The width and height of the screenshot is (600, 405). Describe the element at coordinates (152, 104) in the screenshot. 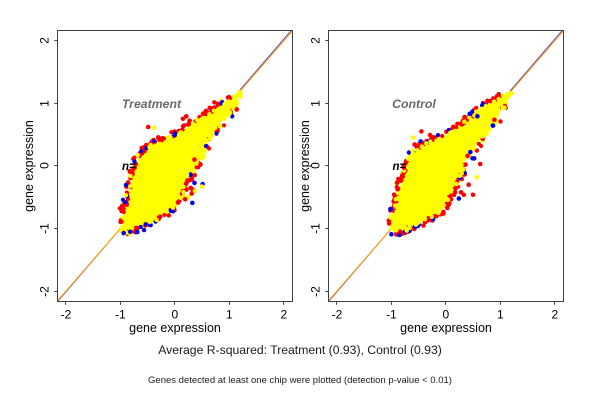

I see `svg-text: Treatment` at that location.